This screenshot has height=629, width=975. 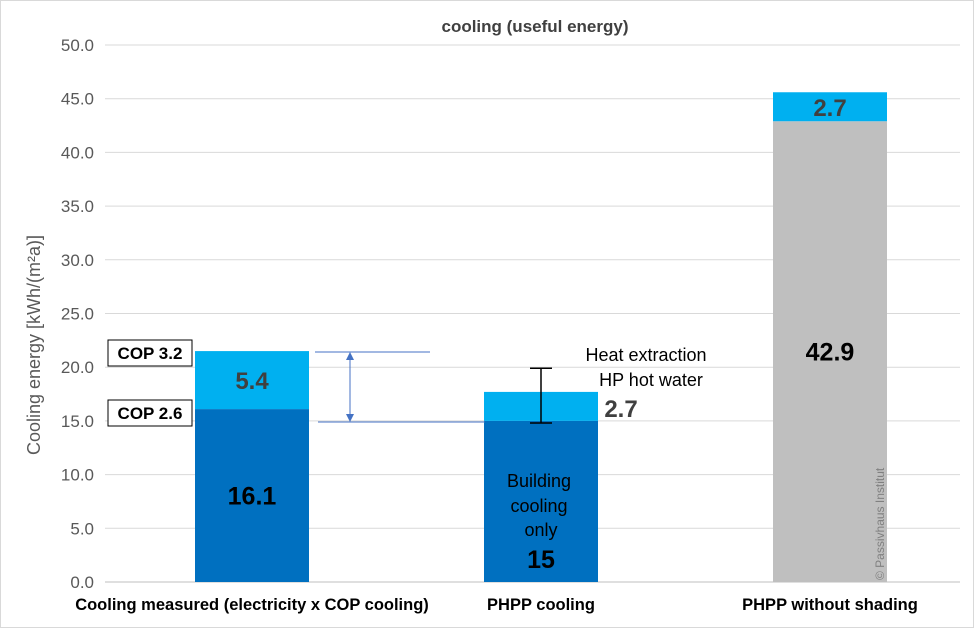 I want to click on cop-high-label: COP 3.2, so click(x=150, y=353).